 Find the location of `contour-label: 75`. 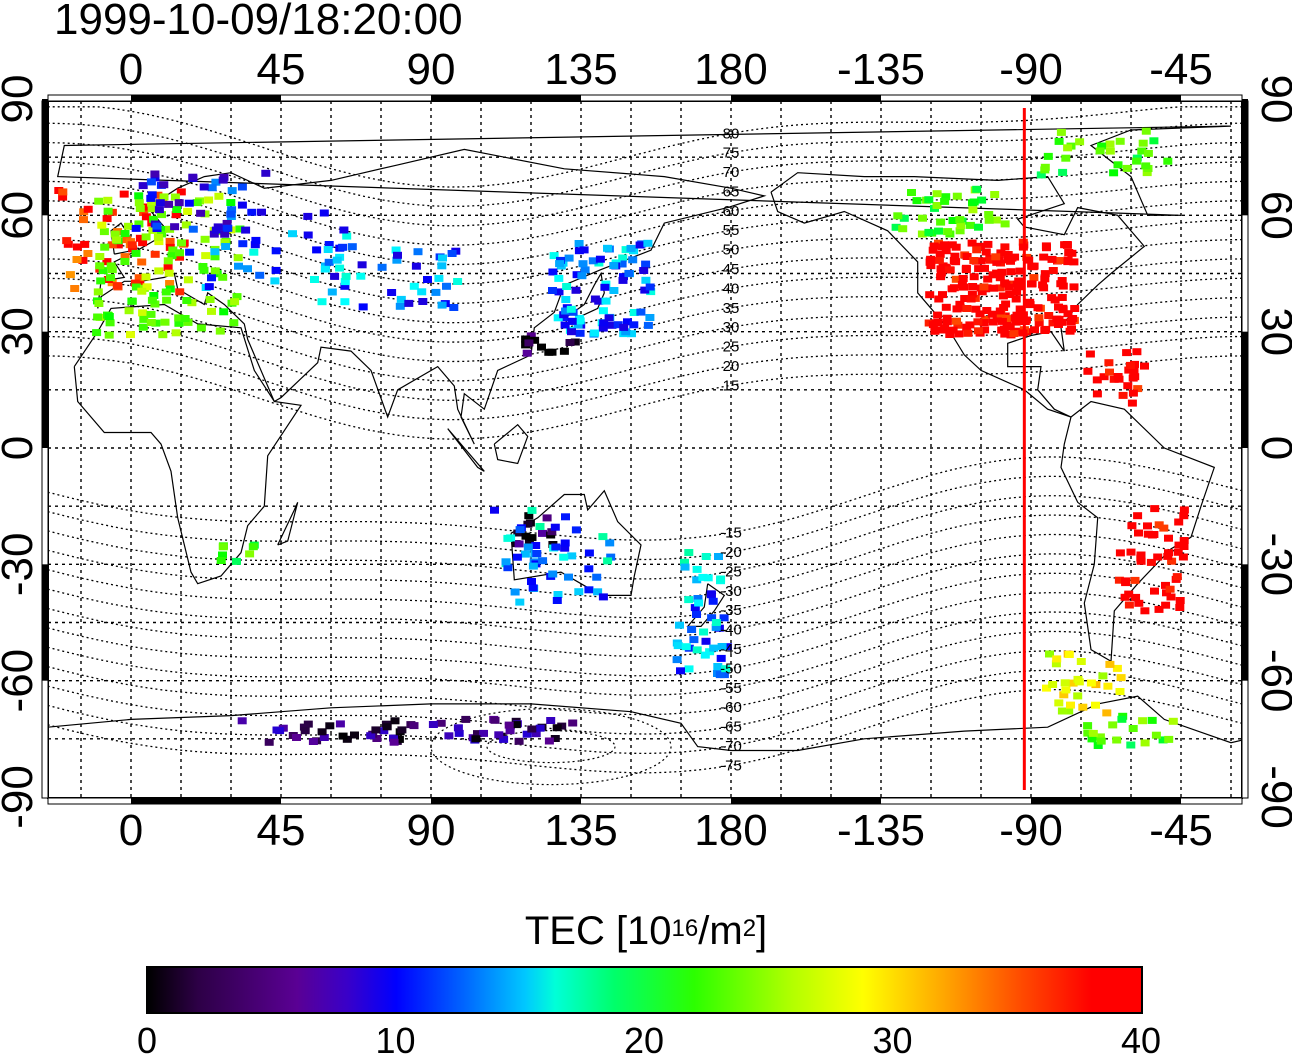

contour-label: 75 is located at coordinates (731, 153).